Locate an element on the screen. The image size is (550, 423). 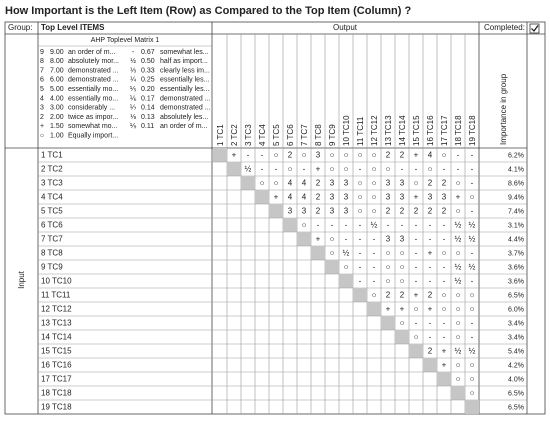
importance-value: 4.4% is located at coordinates (516, 239).